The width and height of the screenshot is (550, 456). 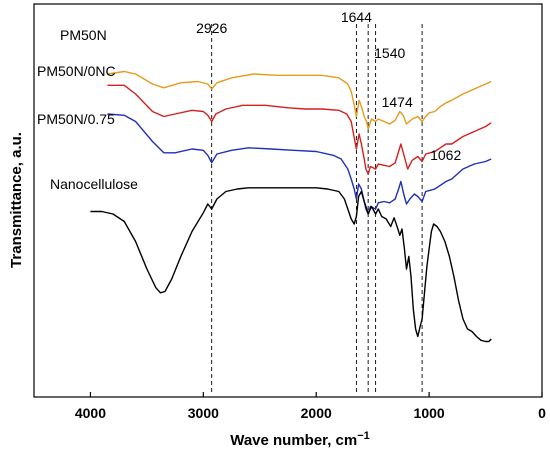 I want to click on x-tick-label-3000: 3000, so click(x=203, y=413).